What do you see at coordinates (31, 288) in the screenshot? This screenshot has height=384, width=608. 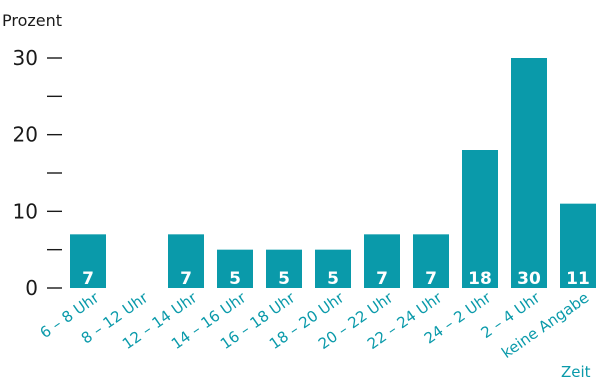 I see `y-tick-label: 0` at bounding box center [31, 288].